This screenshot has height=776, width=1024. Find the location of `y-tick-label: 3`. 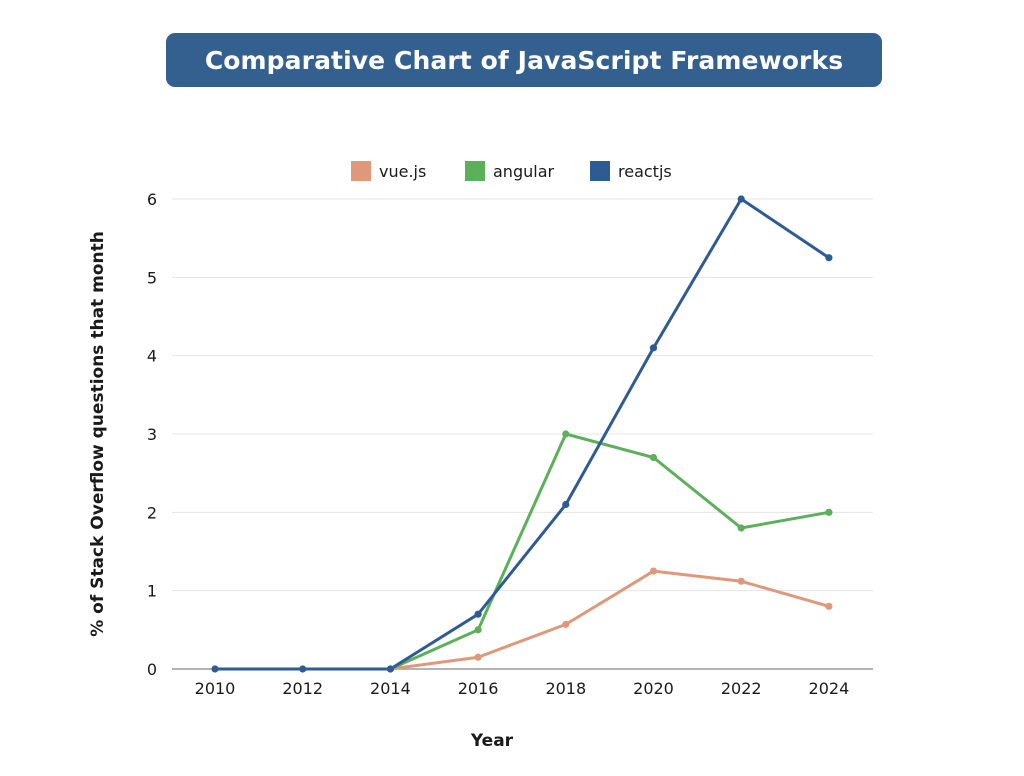

y-tick-label: 3 is located at coordinates (152, 434).